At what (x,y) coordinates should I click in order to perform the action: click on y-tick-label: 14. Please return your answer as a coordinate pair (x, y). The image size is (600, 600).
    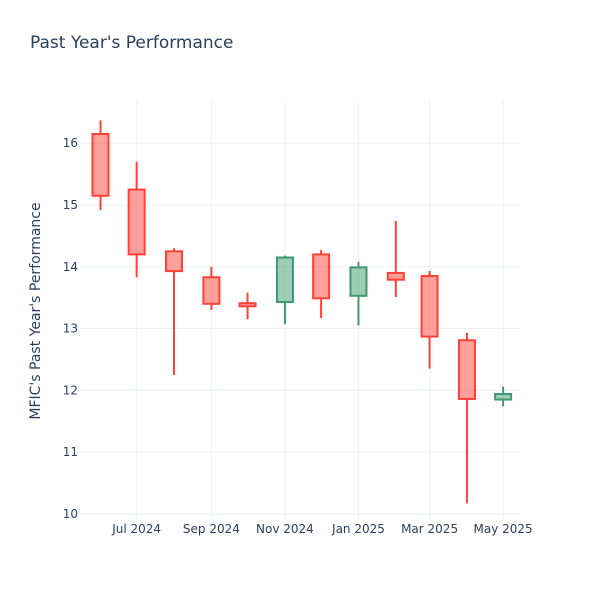
    Looking at the image, I should click on (70, 267).